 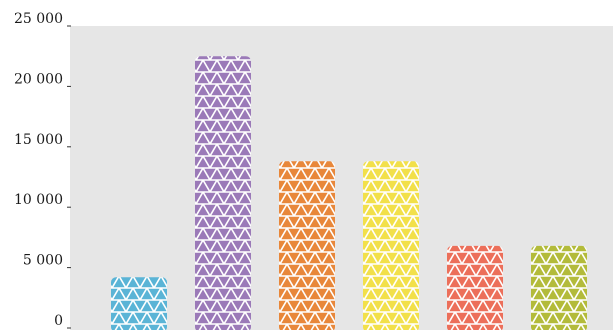 What do you see at coordinates (38, 140) in the screenshot?
I see `y-tick-label: 15 000` at bounding box center [38, 140].